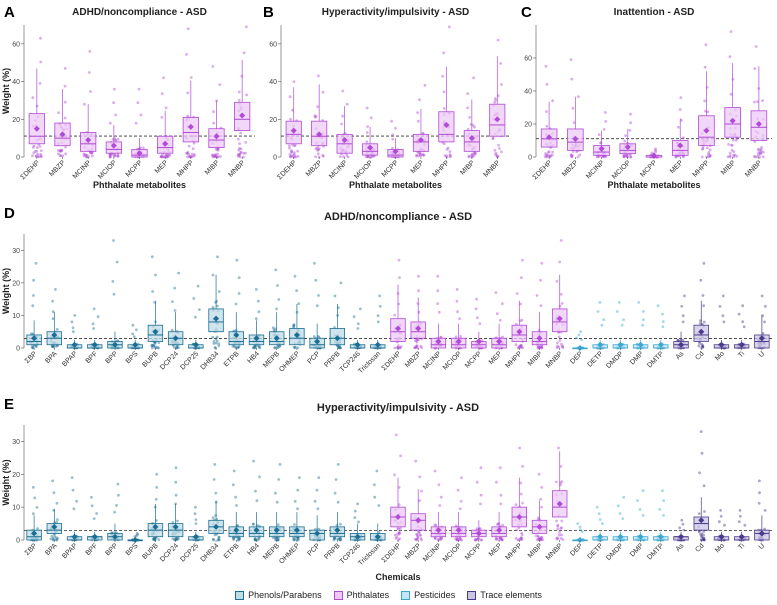 The image size is (777, 605). Describe the element at coordinates (139, 123) in the screenshot. I see `box-MCPP` at that location.